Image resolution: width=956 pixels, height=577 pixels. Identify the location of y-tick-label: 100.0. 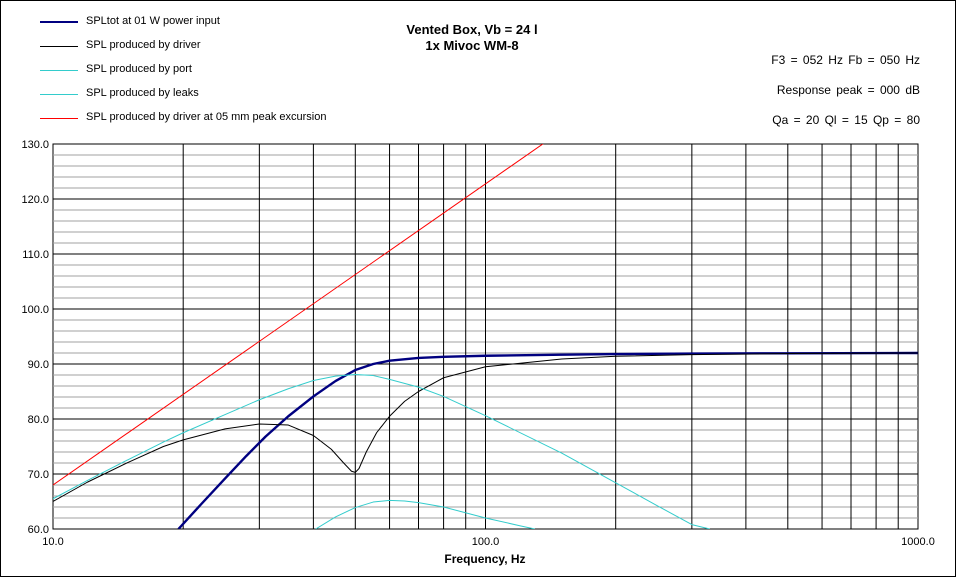
(35, 310).